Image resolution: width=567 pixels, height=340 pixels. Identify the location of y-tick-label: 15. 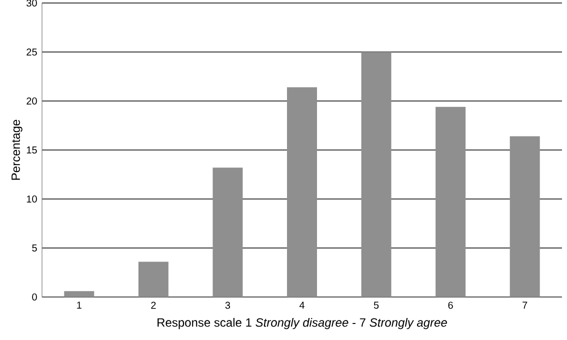
(31, 150).